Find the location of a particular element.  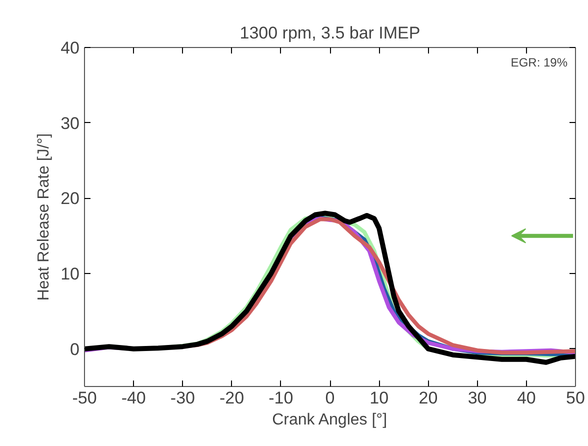

annotation: EGR: 19% is located at coordinates (539, 63).